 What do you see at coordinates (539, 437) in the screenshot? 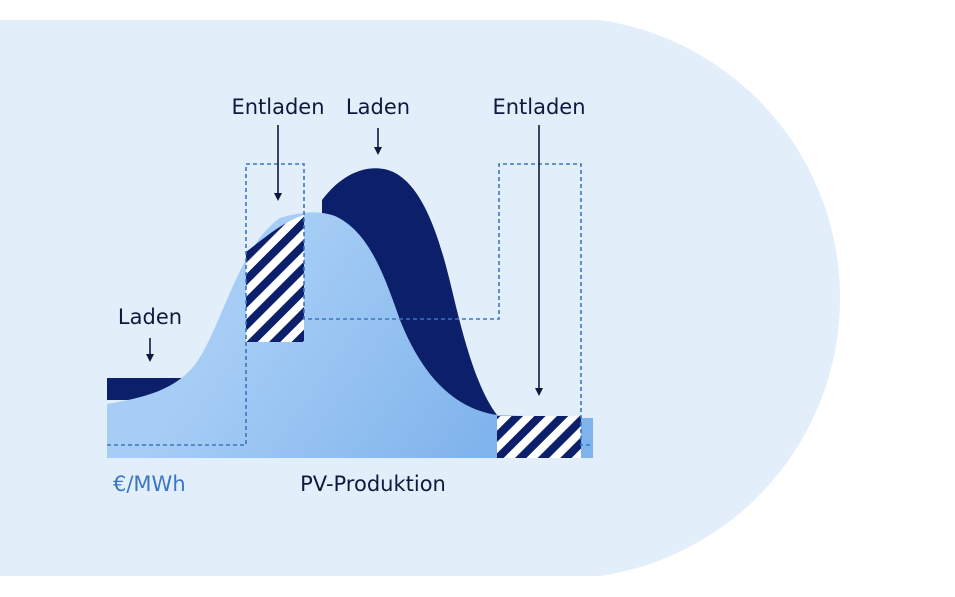
I see `discharge-block-right` at bounding box center [539, 437].